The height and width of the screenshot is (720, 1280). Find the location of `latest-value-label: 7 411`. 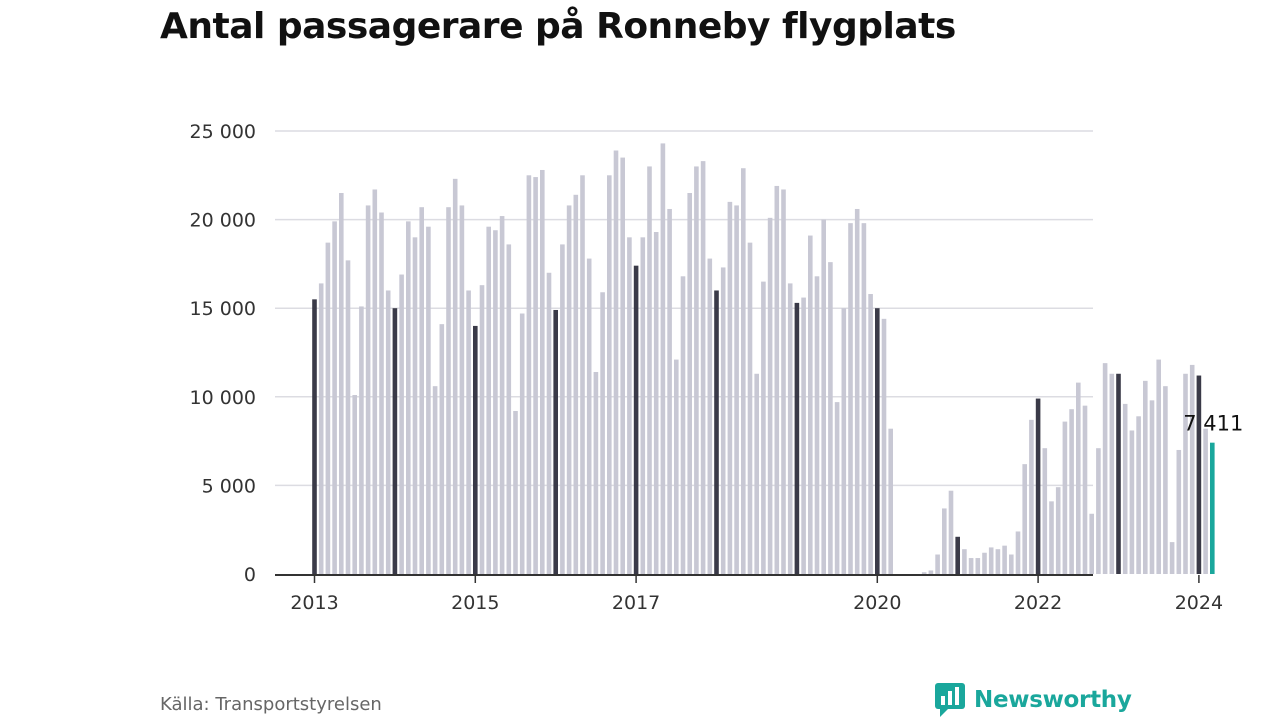

latest-value-label: 7 411 is located at coordinates (1213, 424).